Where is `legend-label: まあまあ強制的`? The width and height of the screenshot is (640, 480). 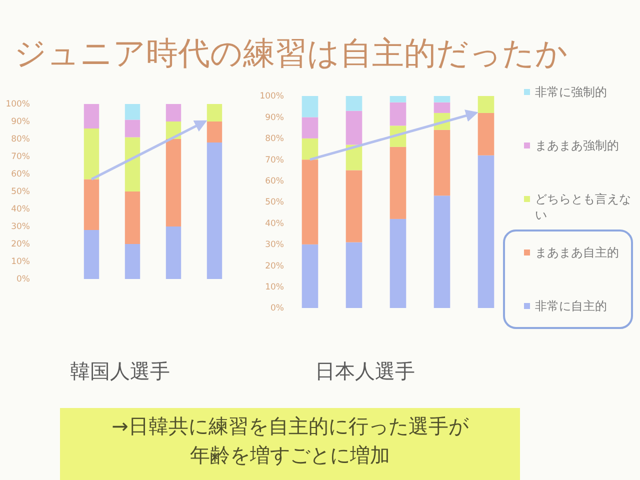 legend-label: まあまあ強制的 is located at coordinates (577, 145).